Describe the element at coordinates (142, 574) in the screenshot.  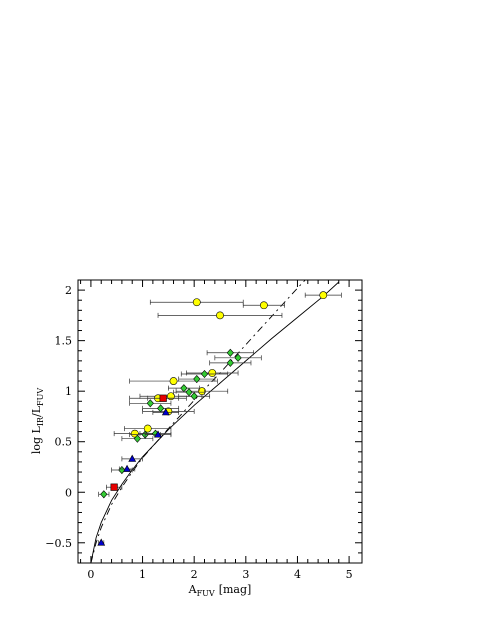
I see `x-tick-label: 1` at that location.